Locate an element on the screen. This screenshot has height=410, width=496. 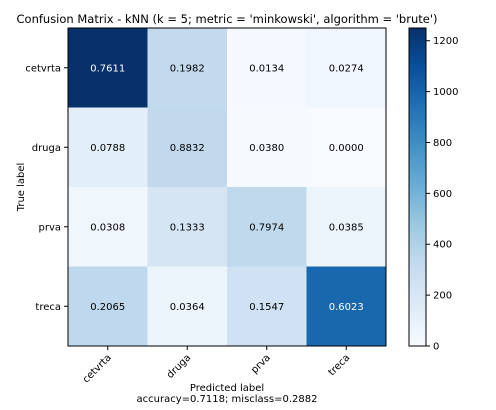
colorbar is located at coordinates (417, 187).